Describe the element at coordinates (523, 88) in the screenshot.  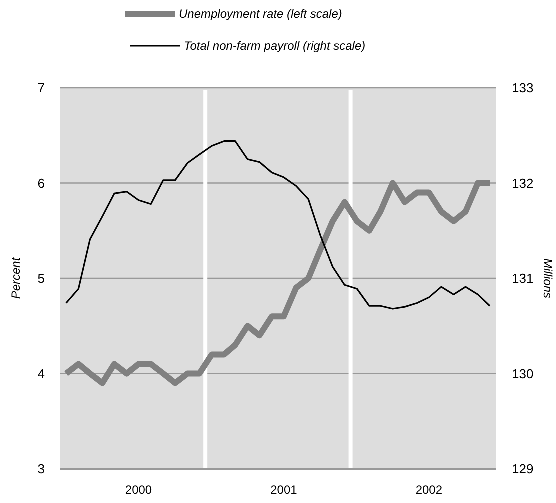
I see `y2-tick-label: 133` at that location.